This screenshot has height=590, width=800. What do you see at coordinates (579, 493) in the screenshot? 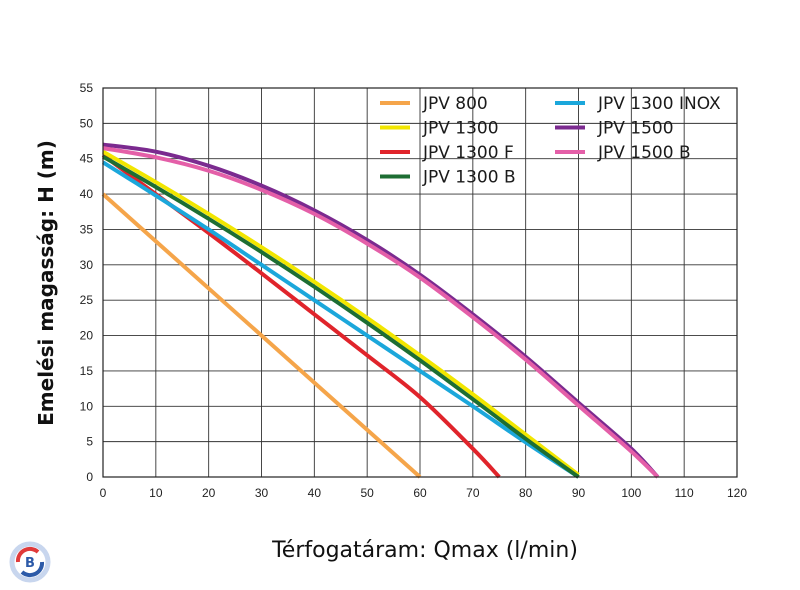
I see `x-tick-label: 90` at bounding box center [579, 493].